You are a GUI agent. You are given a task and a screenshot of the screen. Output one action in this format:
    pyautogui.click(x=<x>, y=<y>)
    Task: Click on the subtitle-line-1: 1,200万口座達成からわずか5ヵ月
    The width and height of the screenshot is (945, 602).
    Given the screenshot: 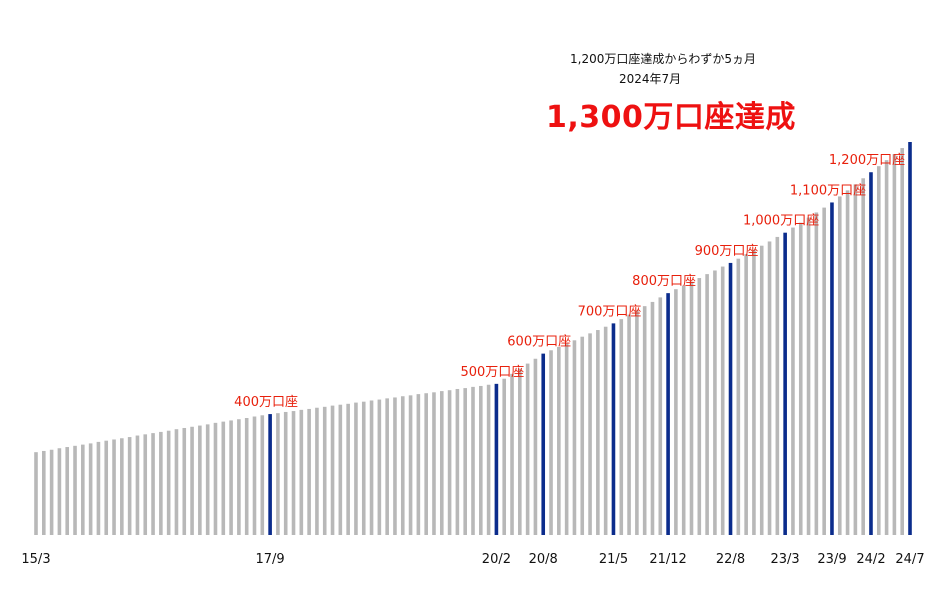 What is the action you would take?
    pyautogui.click(x=663, y=59)
    